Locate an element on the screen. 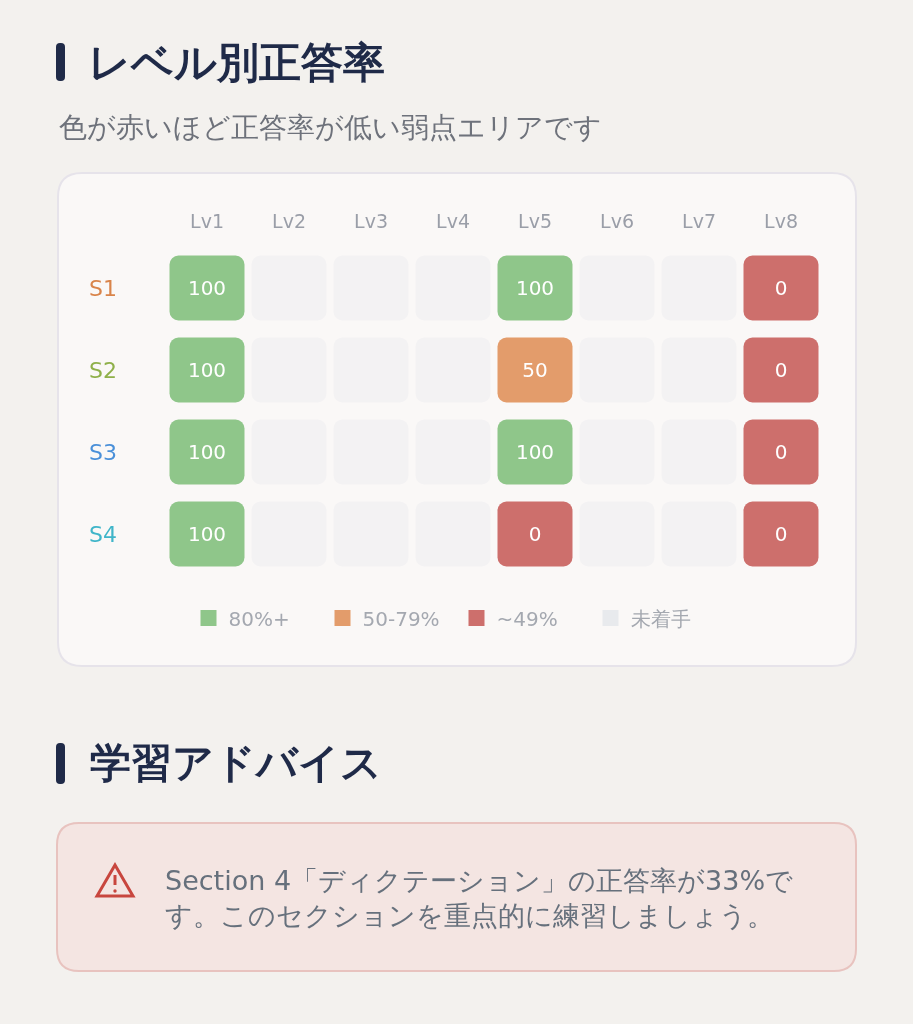 This screenshot has height=1024, width=913. chart-subtitle: 色が赤いほど正答率が低い弱点エリアです is located at coordinates (330, 127).